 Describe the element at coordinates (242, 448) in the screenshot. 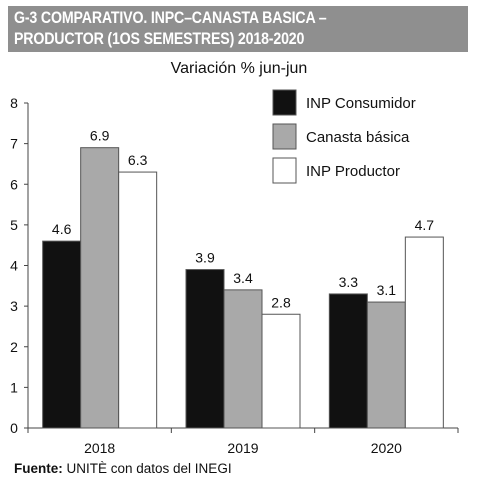

I see `x-tick-label: 2019` at that location.